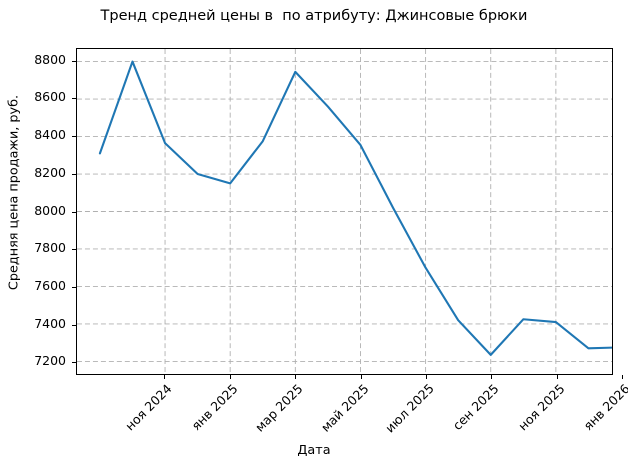  Describe the element at coordinates (50, 323) in the screenshot. I see `y-tick-label: 7400` at that location.